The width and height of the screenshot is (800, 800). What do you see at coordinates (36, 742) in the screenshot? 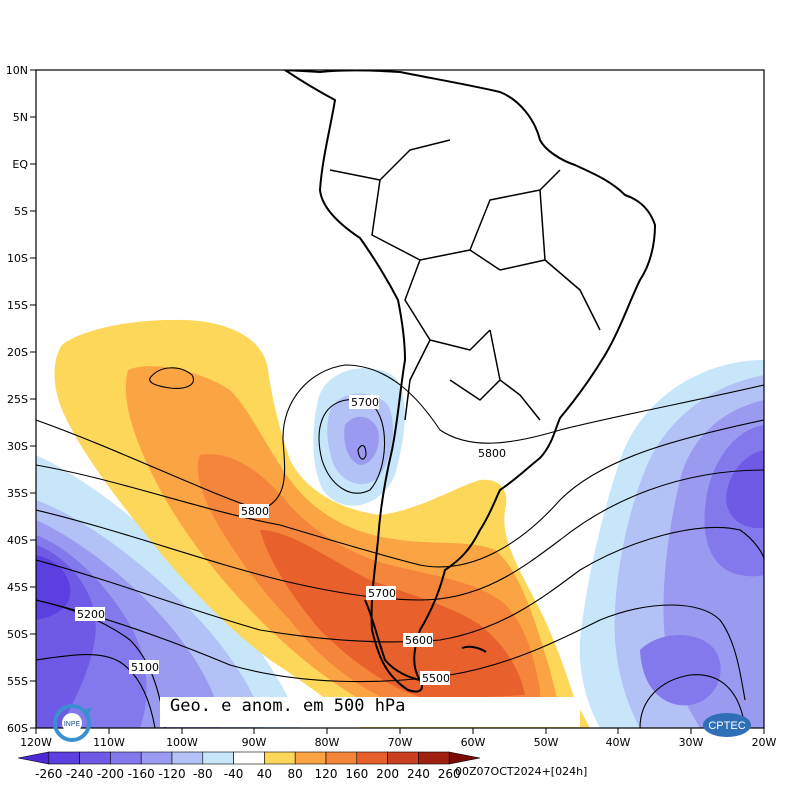
I see `lon-tick-label: 120W` at bounding box center [36, 742].